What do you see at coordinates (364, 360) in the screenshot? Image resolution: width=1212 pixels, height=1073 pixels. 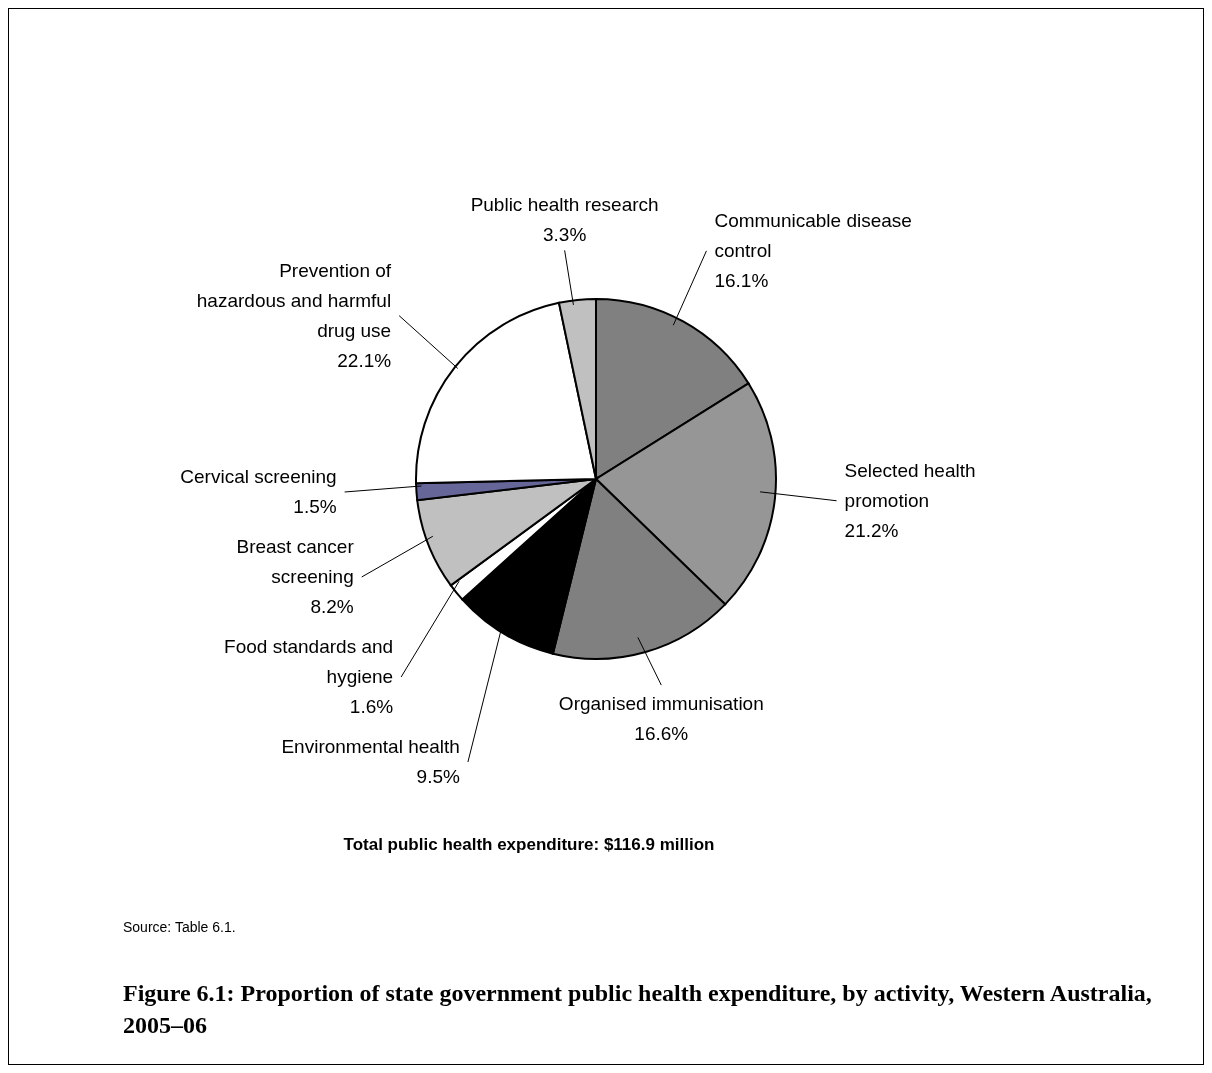 I see `data-label: 22.1%` at bounding box center [364, 360].